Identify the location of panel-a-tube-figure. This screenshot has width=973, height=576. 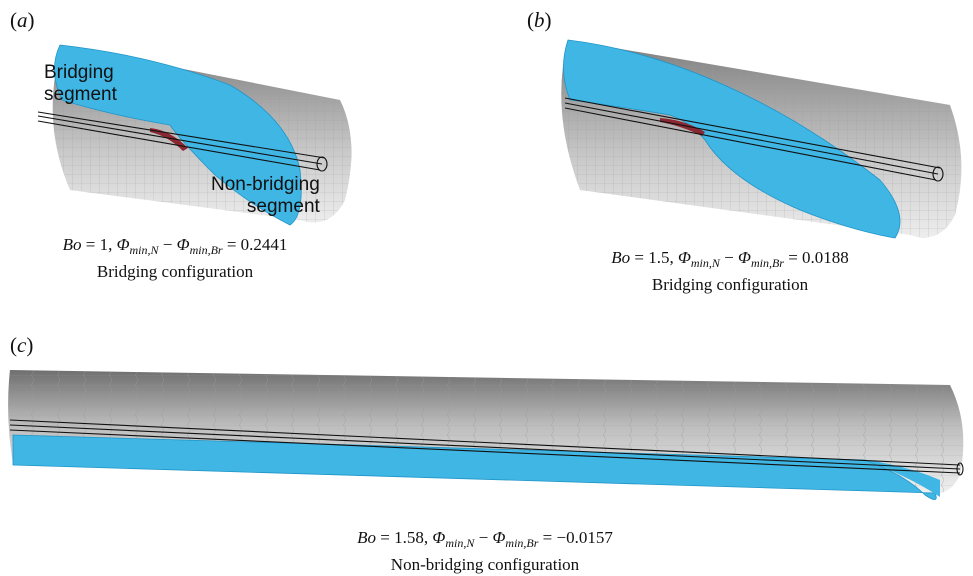
(194, 135).